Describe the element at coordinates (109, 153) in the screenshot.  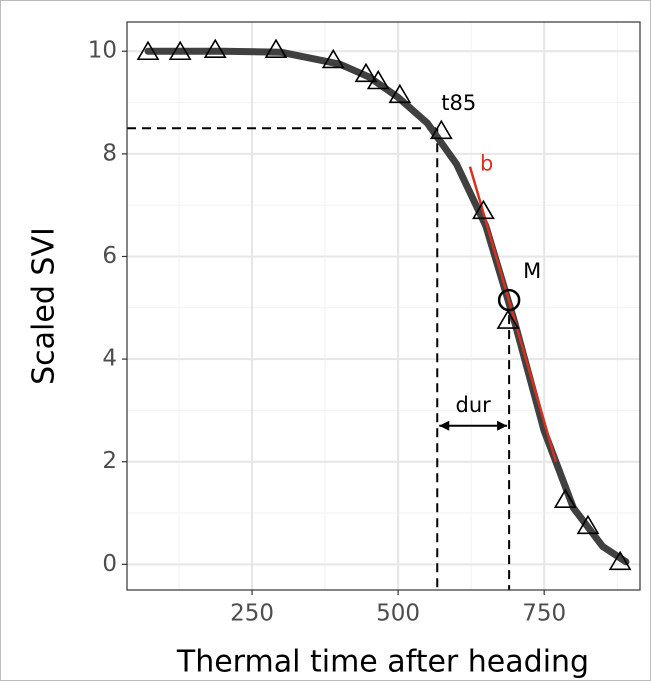
I see `y-tick-label: 8` at that location.